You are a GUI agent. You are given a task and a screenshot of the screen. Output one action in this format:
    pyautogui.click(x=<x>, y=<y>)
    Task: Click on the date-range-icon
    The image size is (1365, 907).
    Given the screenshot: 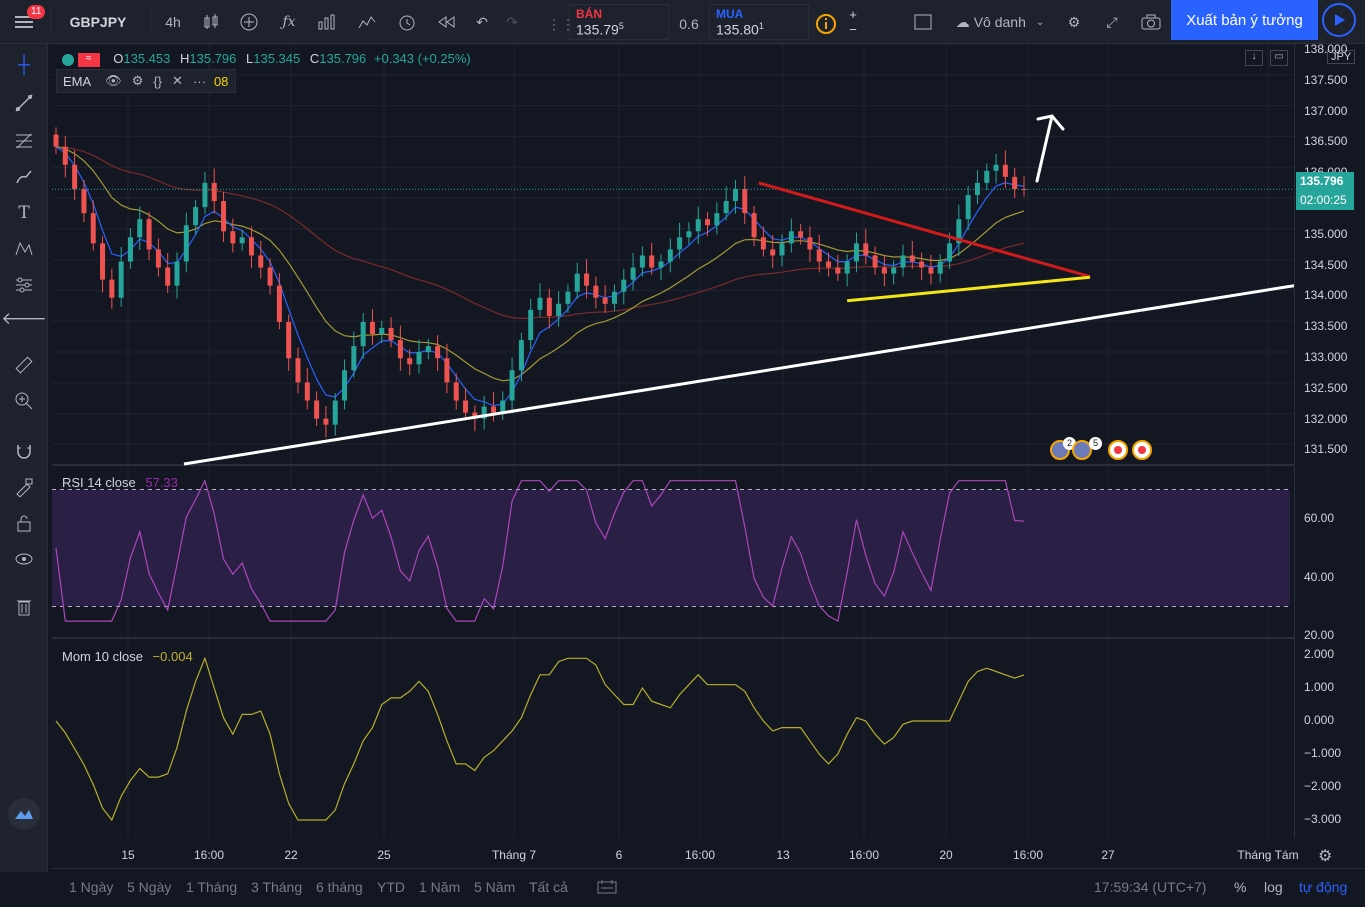 What is the action you would take?
    pyautogui.click(x=607, y=888)
    